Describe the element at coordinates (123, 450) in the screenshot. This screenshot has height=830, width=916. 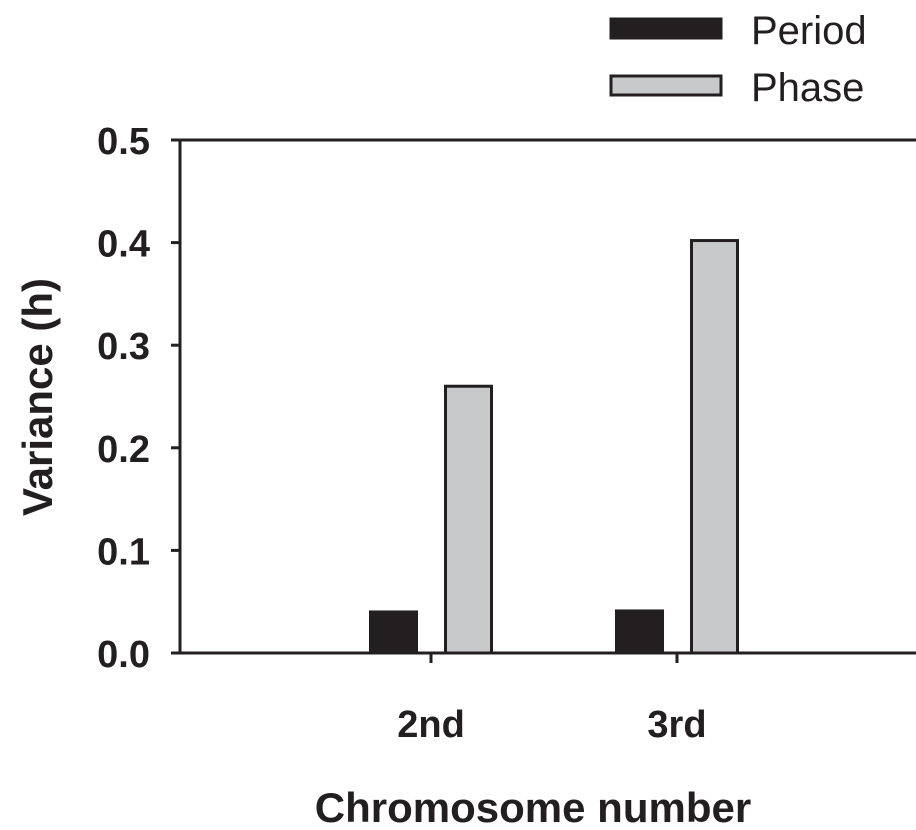
I see `y-tick-label-2: 0.2` at that location.